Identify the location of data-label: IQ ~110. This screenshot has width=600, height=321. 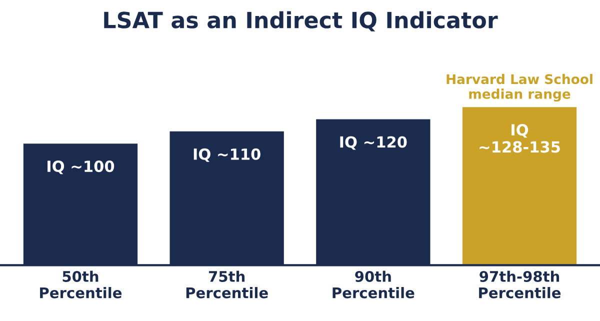
(227, 155).